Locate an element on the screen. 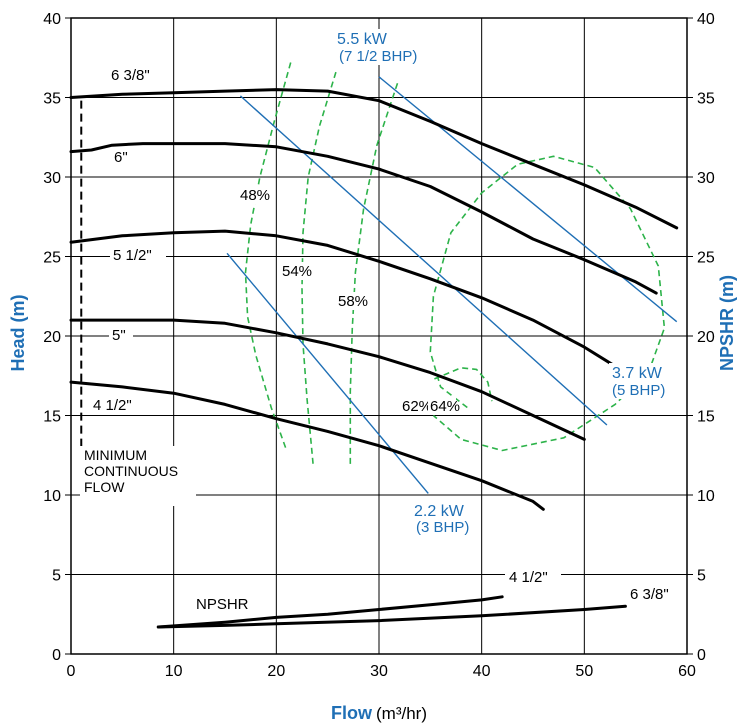  y-tick-label-right: 5 is located at coordinates (701, 576).